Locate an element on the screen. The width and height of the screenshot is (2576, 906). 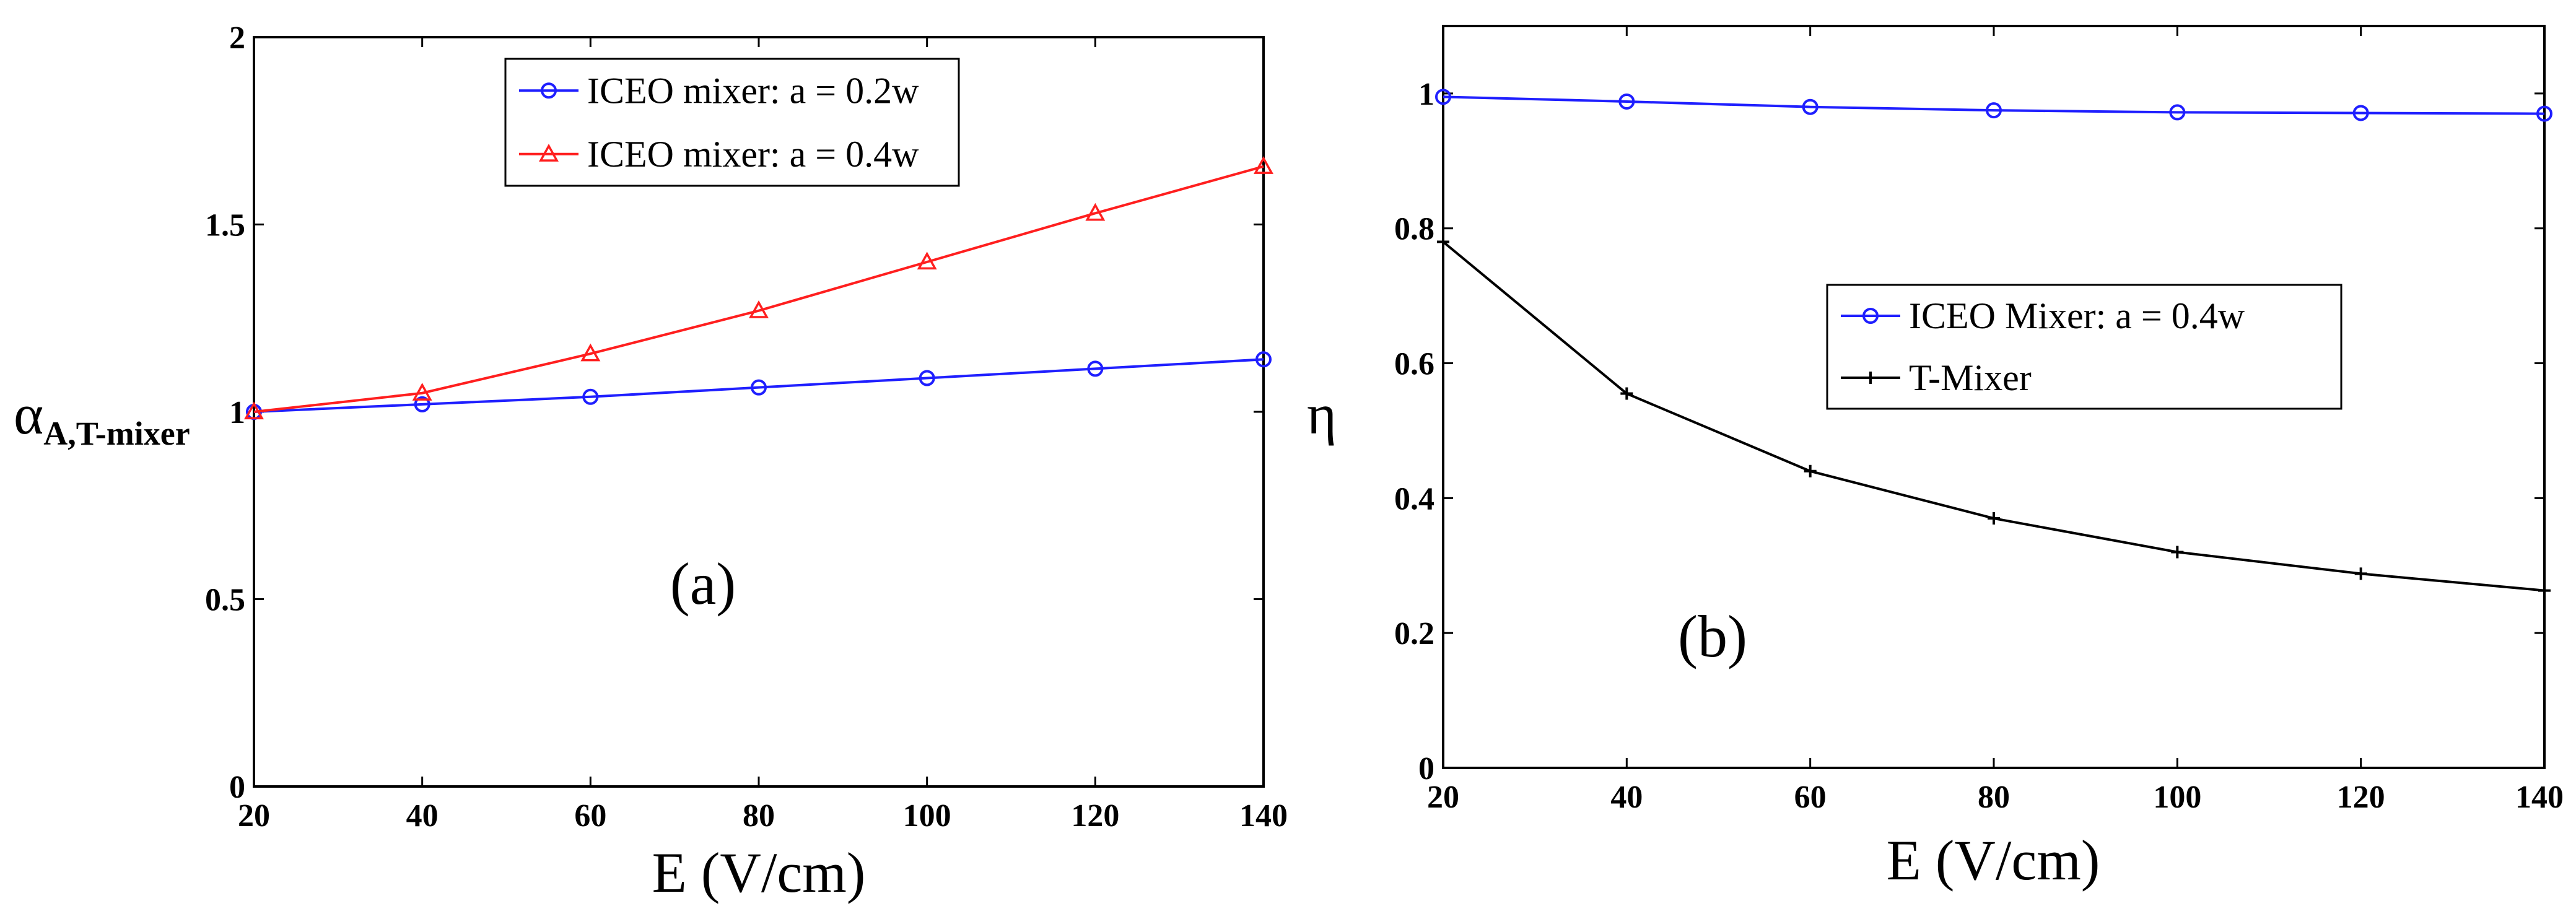
y-tick-label: 0.5 is located at coordinates (225, 600).